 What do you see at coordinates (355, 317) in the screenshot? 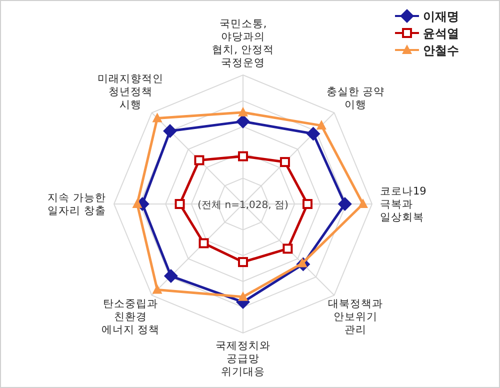
I see `spoke-label: 대북정책과 안보위기 관리` at bounding box center [355, 317].